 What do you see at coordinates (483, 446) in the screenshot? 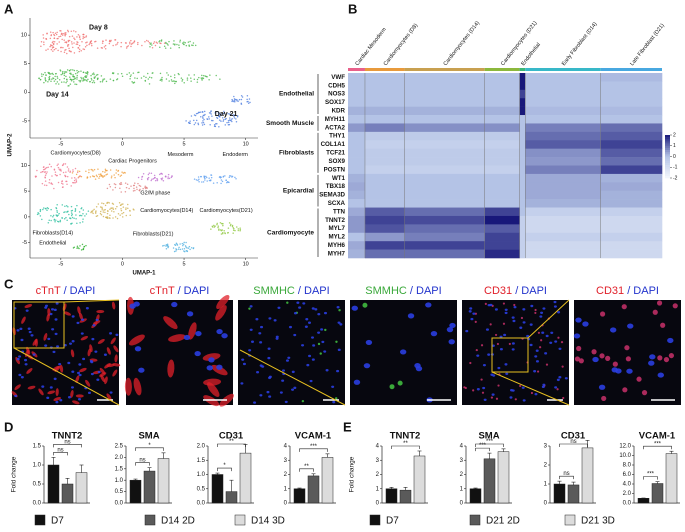
I see `sig-label: ***` at bounding box center [483, 446].